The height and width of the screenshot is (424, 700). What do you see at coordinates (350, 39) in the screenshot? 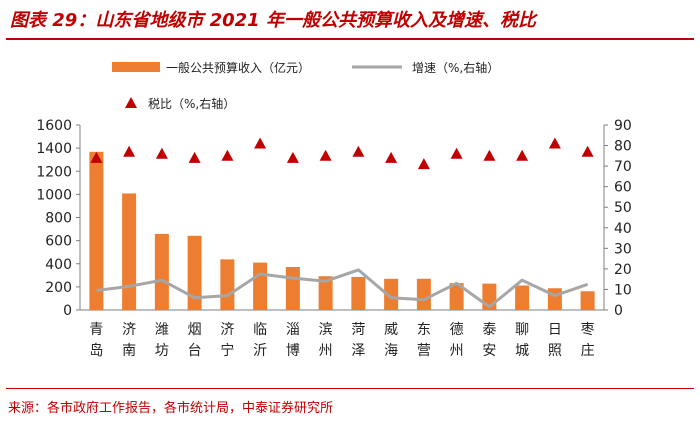
I see `title-divider` at bounding box center [350, 39].